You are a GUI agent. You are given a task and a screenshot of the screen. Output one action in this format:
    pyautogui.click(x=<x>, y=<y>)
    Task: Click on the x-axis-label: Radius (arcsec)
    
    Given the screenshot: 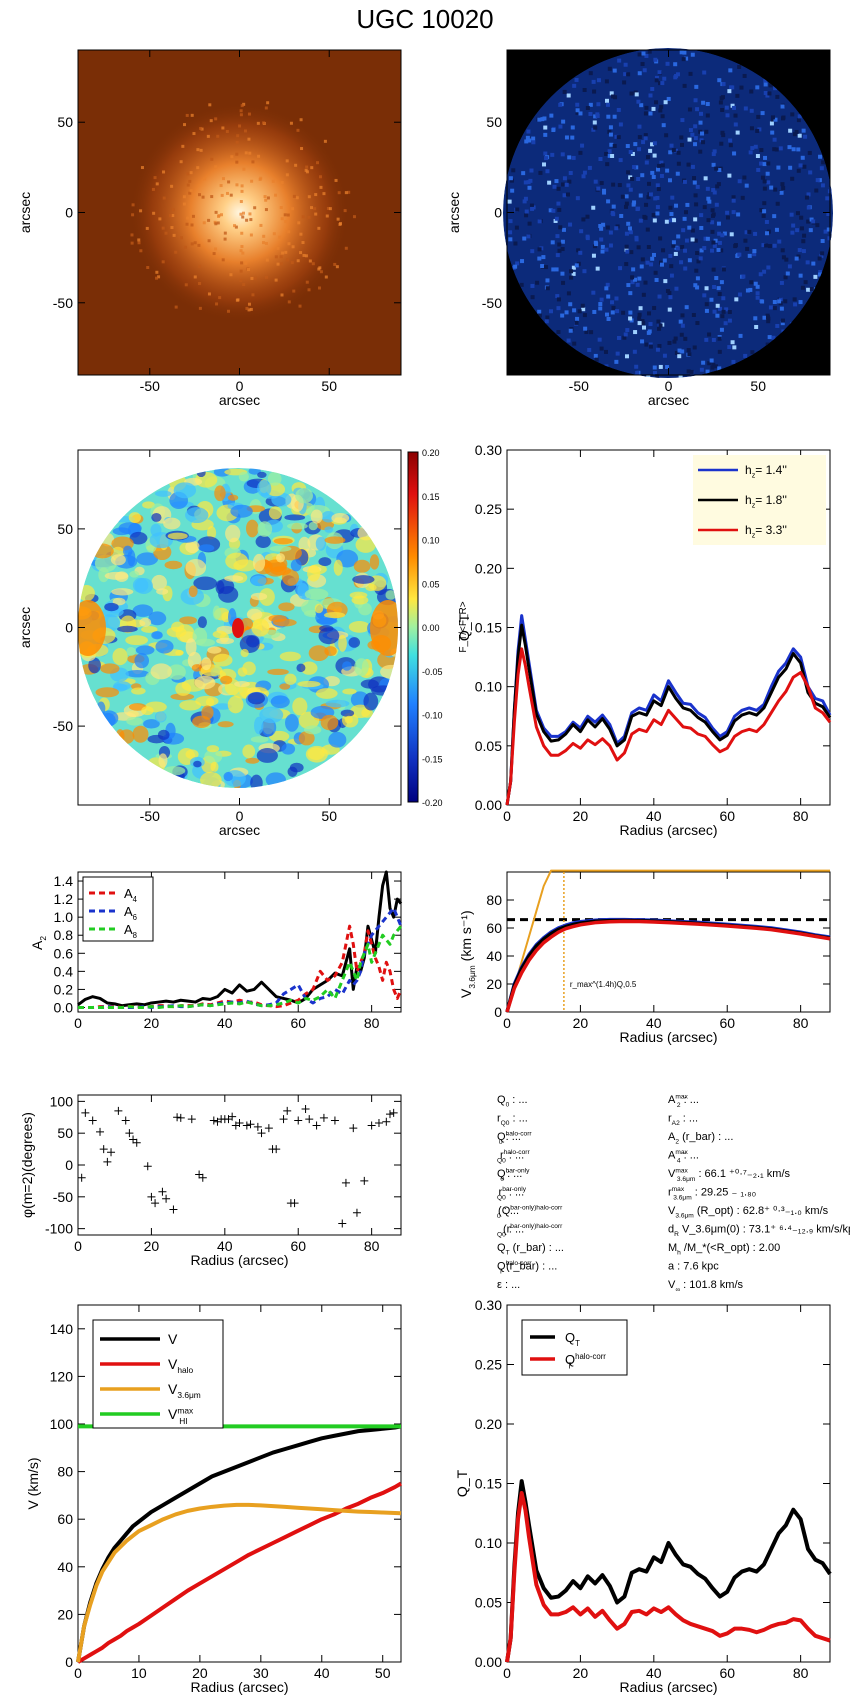 What is the action you would take?
    pyautogui.click(x=668, y=830)
    